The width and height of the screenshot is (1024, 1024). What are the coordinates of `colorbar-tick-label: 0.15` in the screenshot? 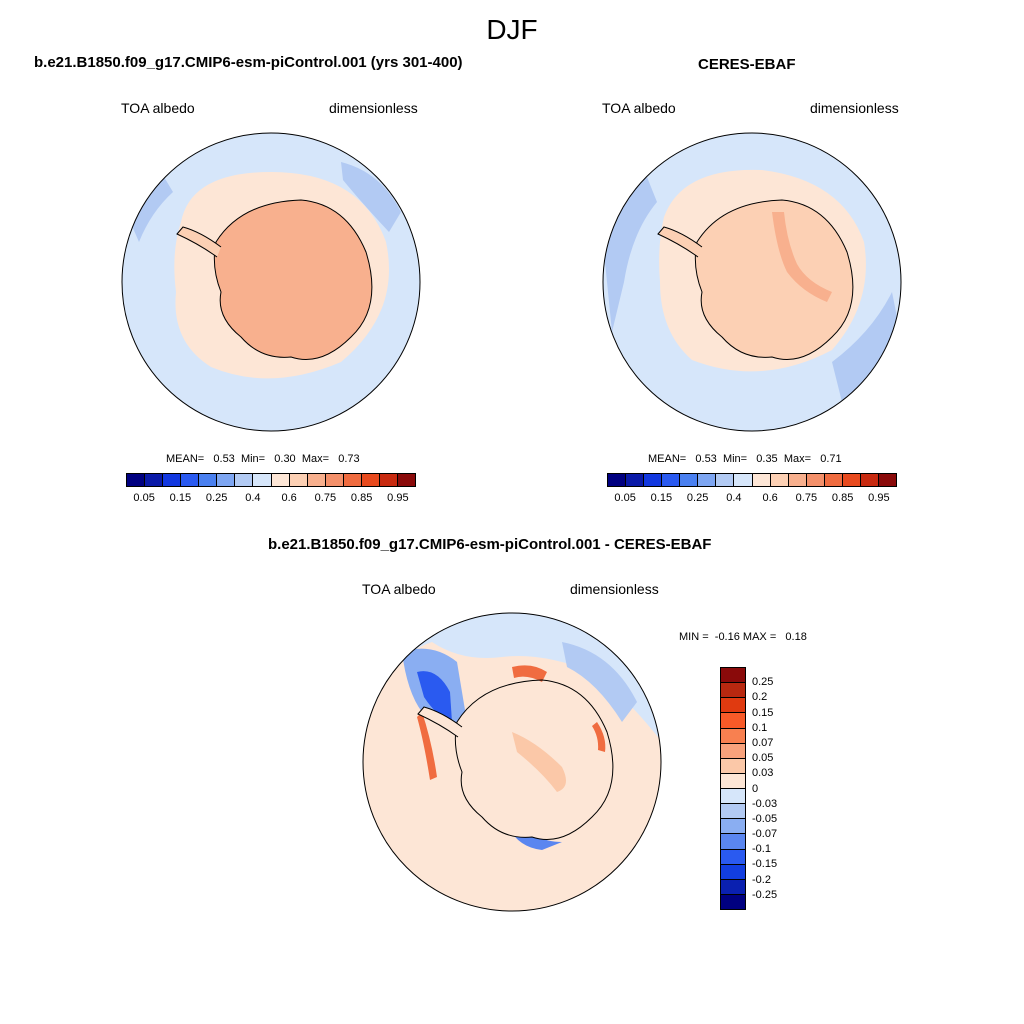 It's located at (180, 498).